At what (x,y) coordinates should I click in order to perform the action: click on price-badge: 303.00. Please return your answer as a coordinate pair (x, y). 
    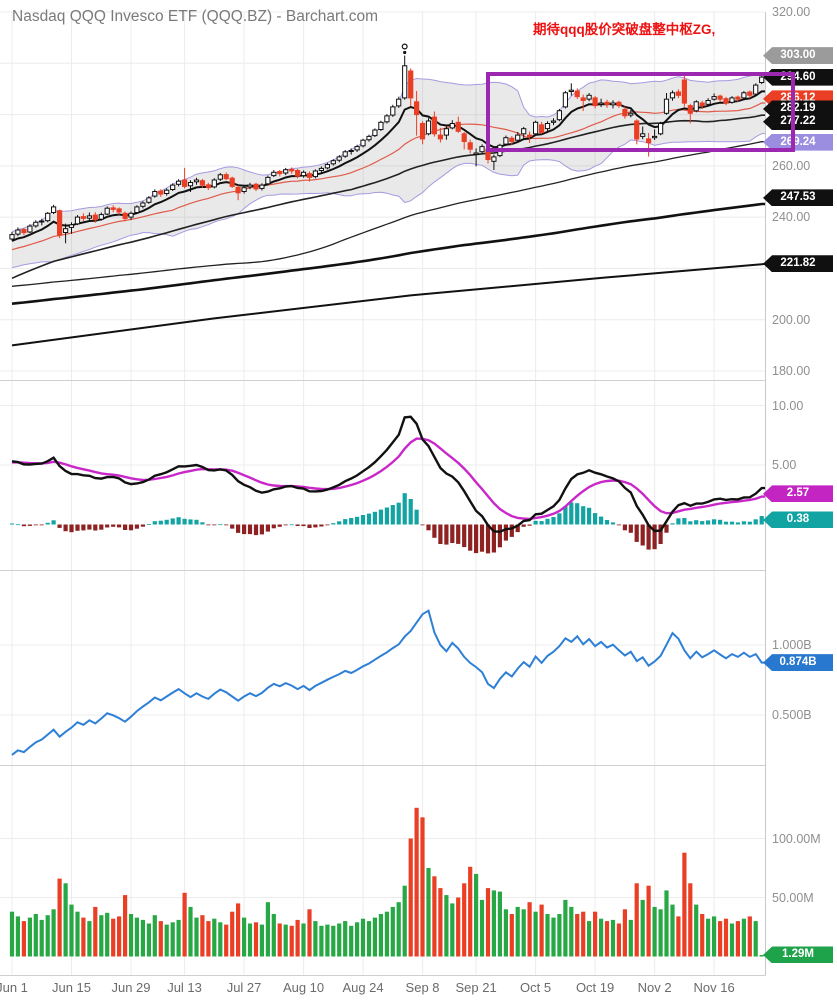
    Looking at the image, I should click on (798, 56).